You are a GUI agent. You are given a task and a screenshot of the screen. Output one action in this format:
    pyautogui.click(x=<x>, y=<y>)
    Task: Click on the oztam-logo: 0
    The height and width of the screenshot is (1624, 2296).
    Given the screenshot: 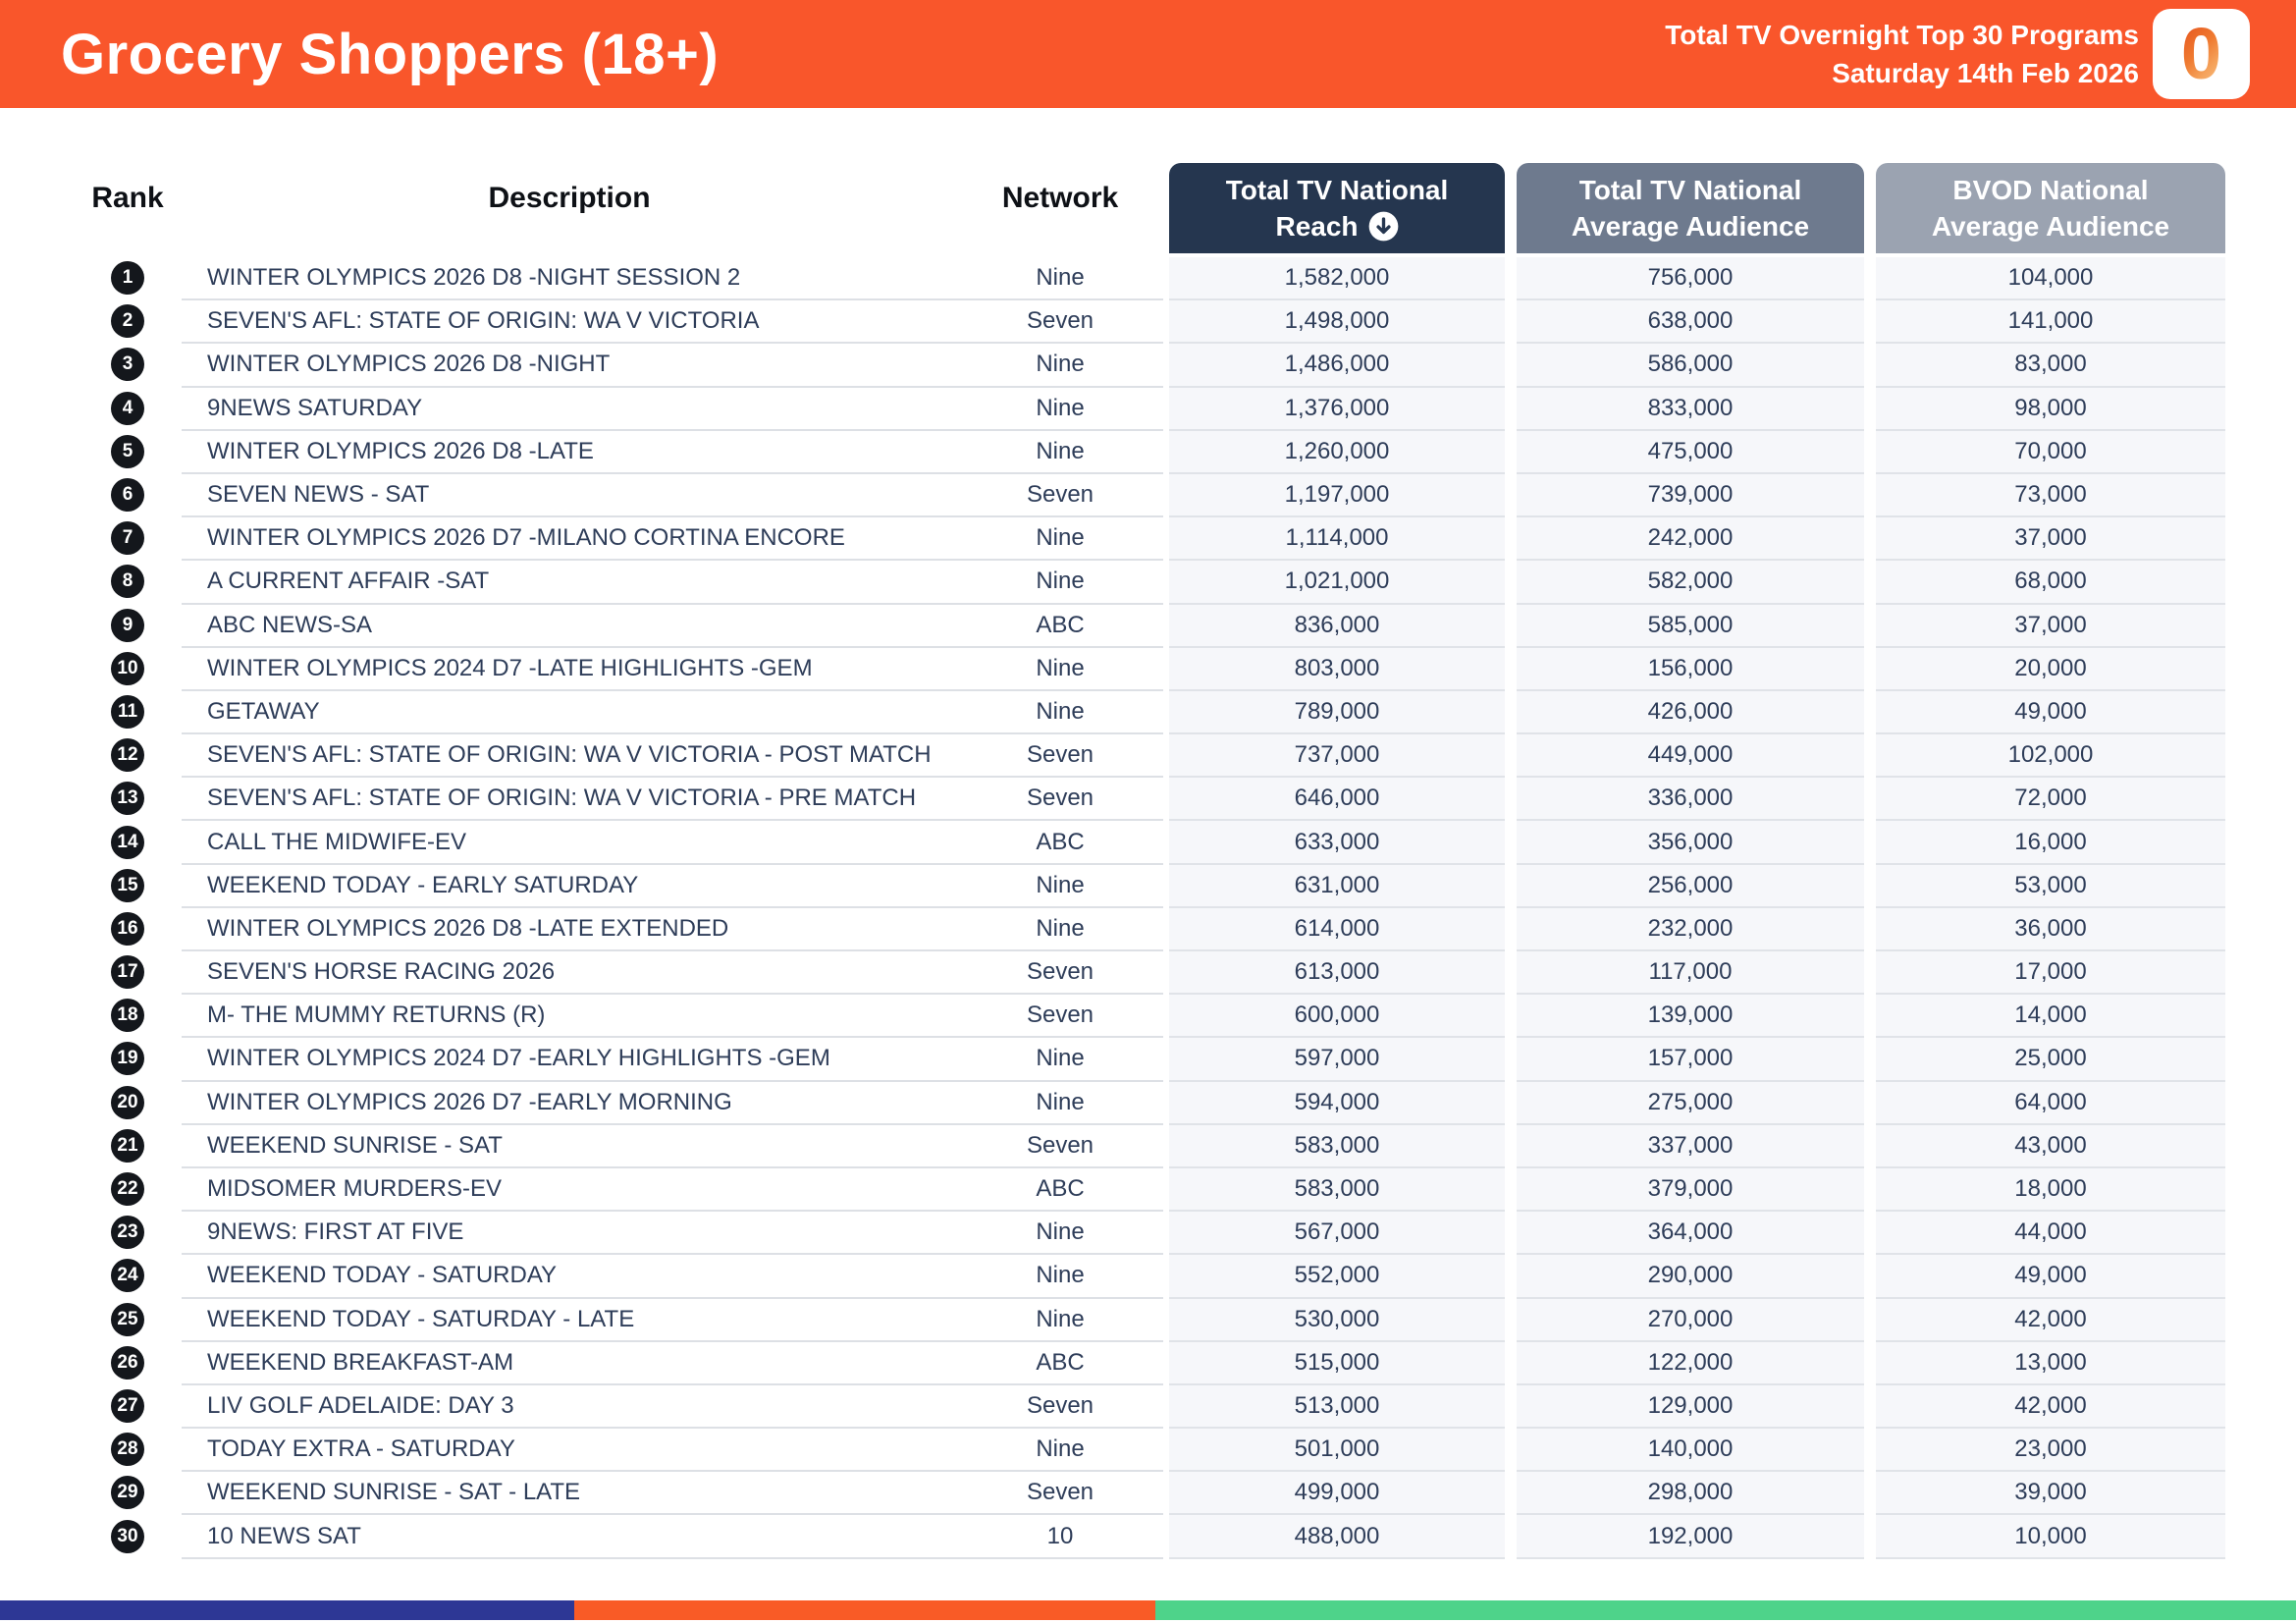 What is the action you would take?
    pyautogui.click(x=2201, y=54)
    